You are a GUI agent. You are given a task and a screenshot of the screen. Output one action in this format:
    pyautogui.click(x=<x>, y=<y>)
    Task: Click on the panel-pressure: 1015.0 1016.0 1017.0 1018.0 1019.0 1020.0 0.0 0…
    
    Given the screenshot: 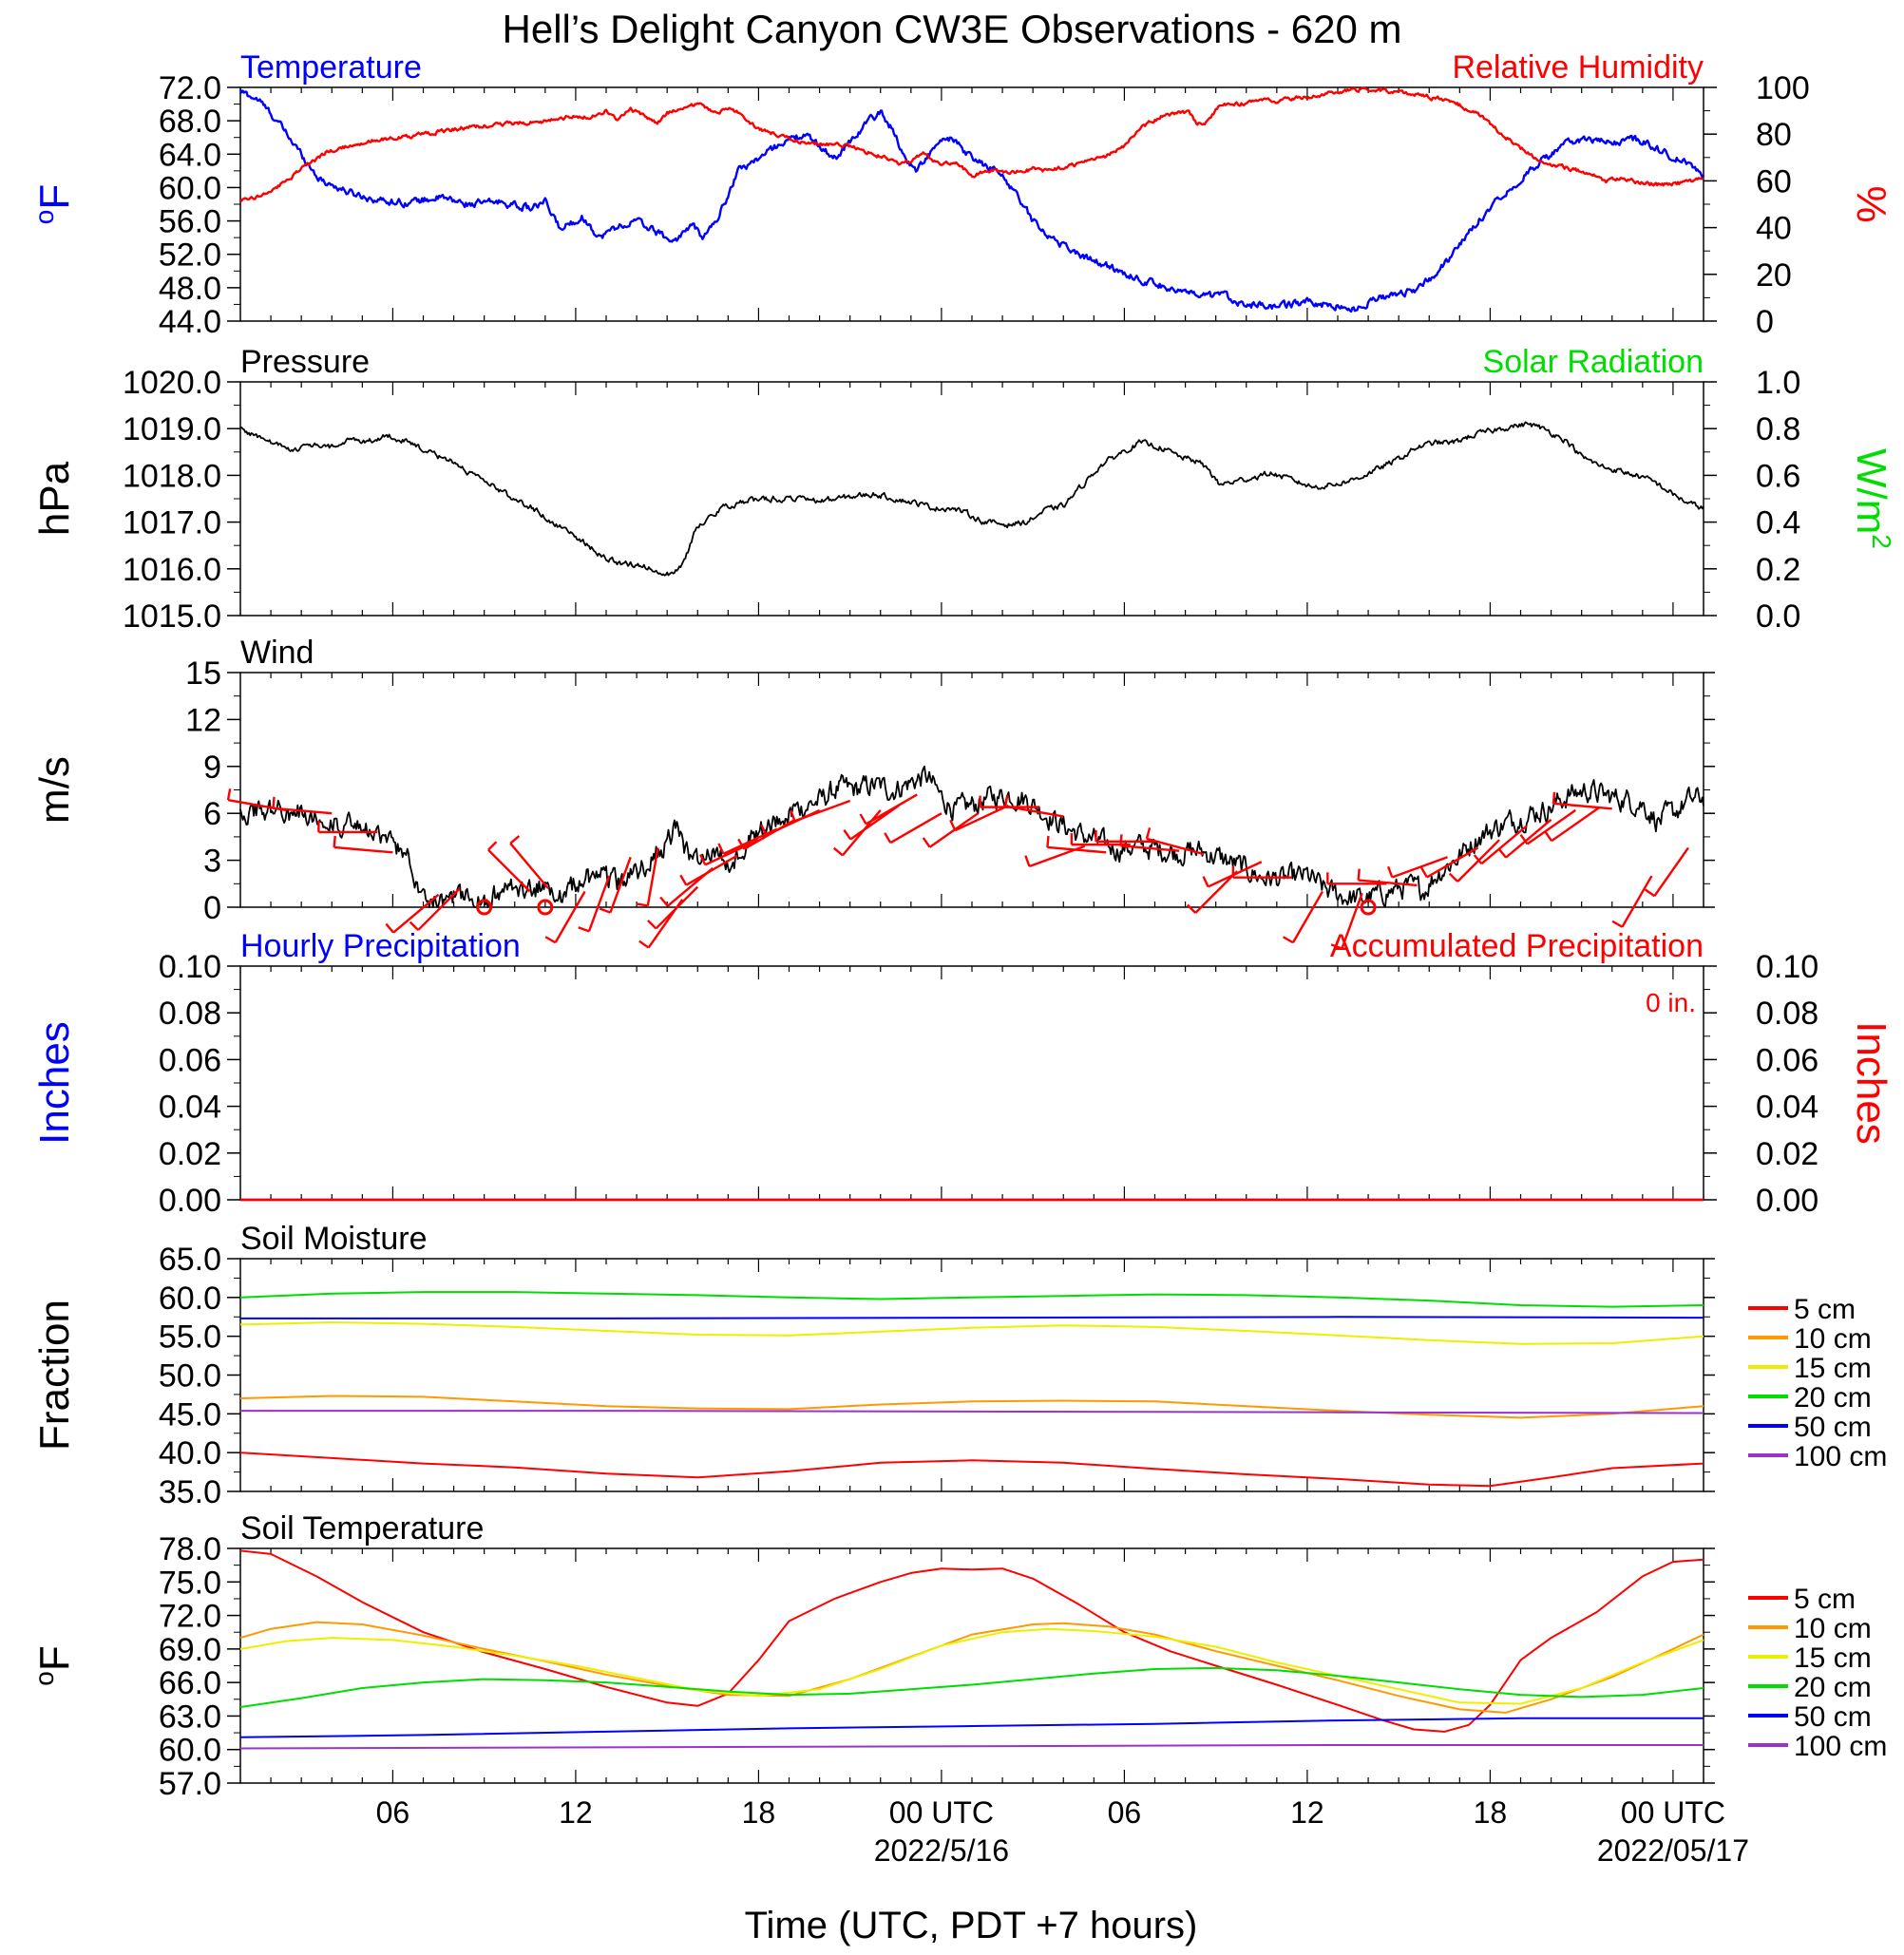 What is the action you would take?
    pyautogui.click(x=964, y=489)
    